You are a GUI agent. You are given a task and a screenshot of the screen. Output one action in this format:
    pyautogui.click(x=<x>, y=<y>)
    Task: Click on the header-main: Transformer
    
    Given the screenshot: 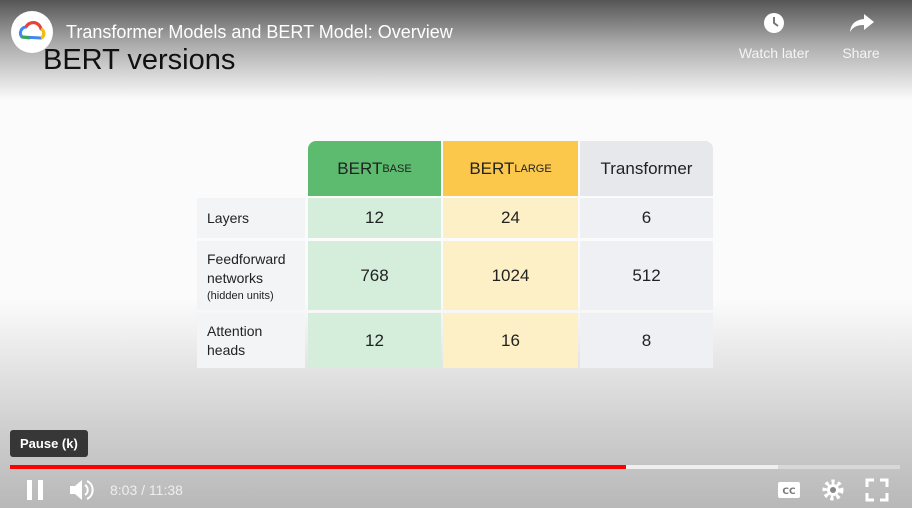 What is the action you would take?
    pyautogui.click(x=646, y=168)
    